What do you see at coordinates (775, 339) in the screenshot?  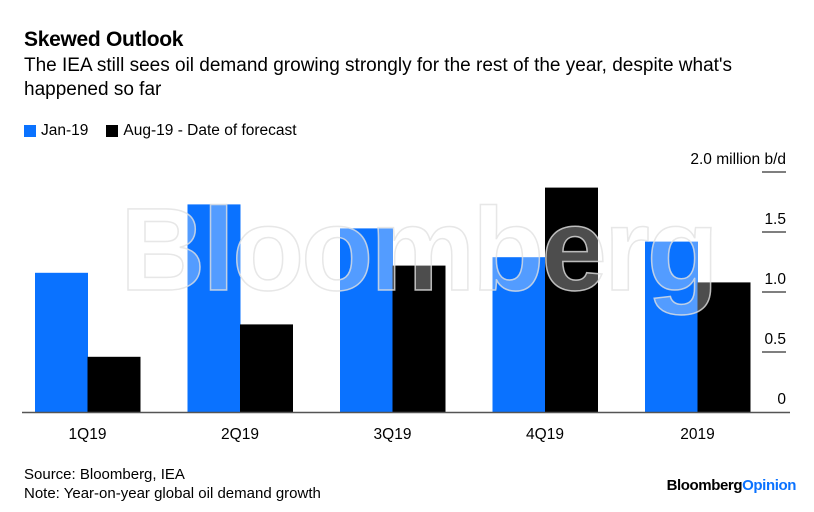 I see `y-tick-label: 0.5` at bounding box center [775, 339].